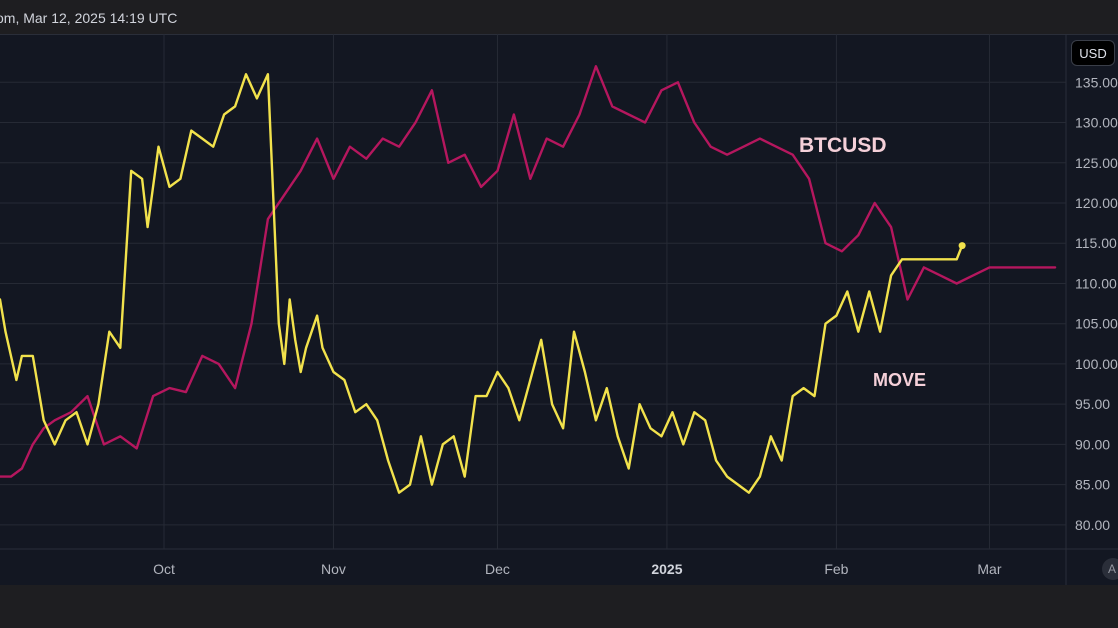 This screenshot has width=1118, height=628. I want to click on x-tick-label: Dec, so click(497, 569).